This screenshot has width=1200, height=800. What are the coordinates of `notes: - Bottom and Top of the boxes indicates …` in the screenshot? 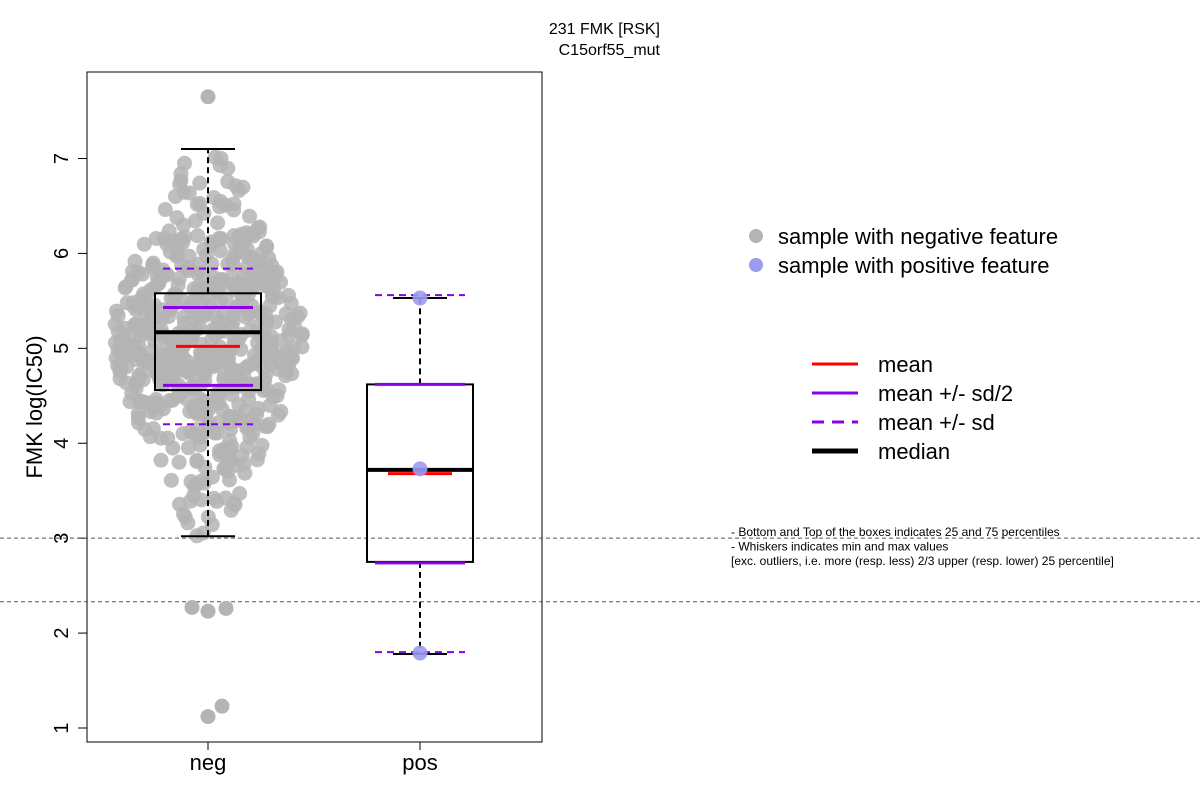 It's located at (922, 546).